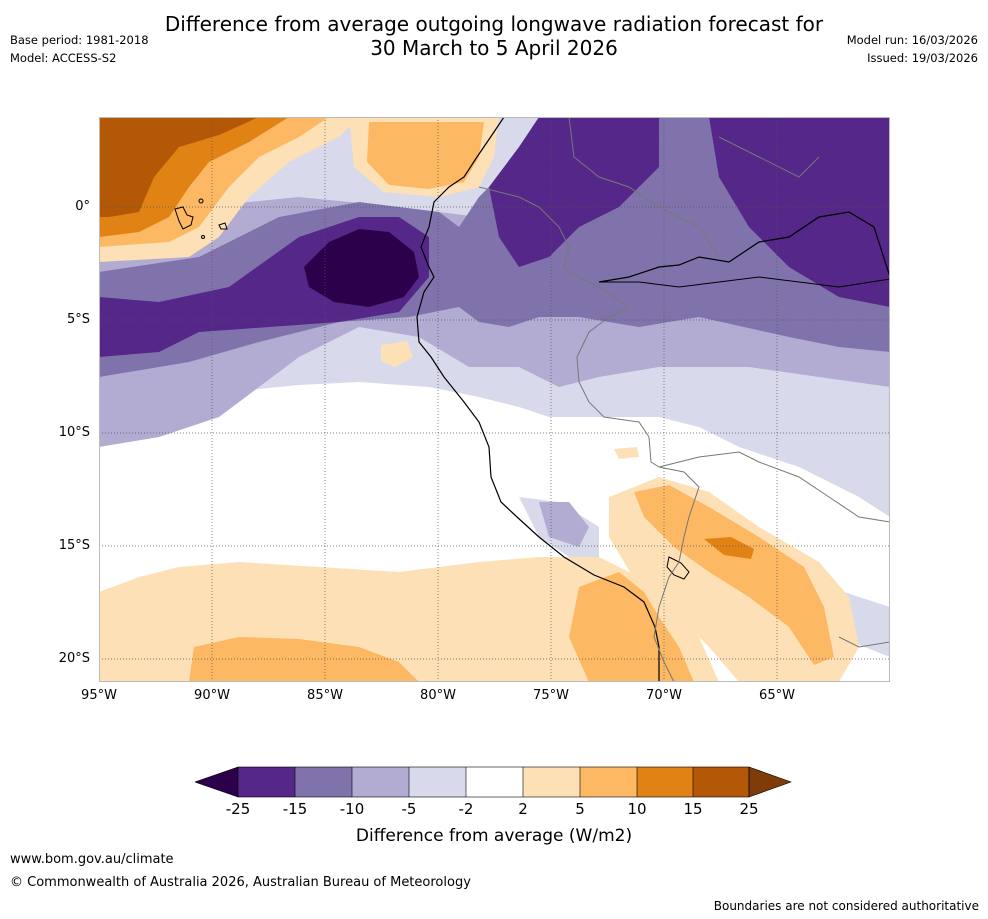  I want to click on colorbar-label: Difference from average (W/m2), so click(494, 836).